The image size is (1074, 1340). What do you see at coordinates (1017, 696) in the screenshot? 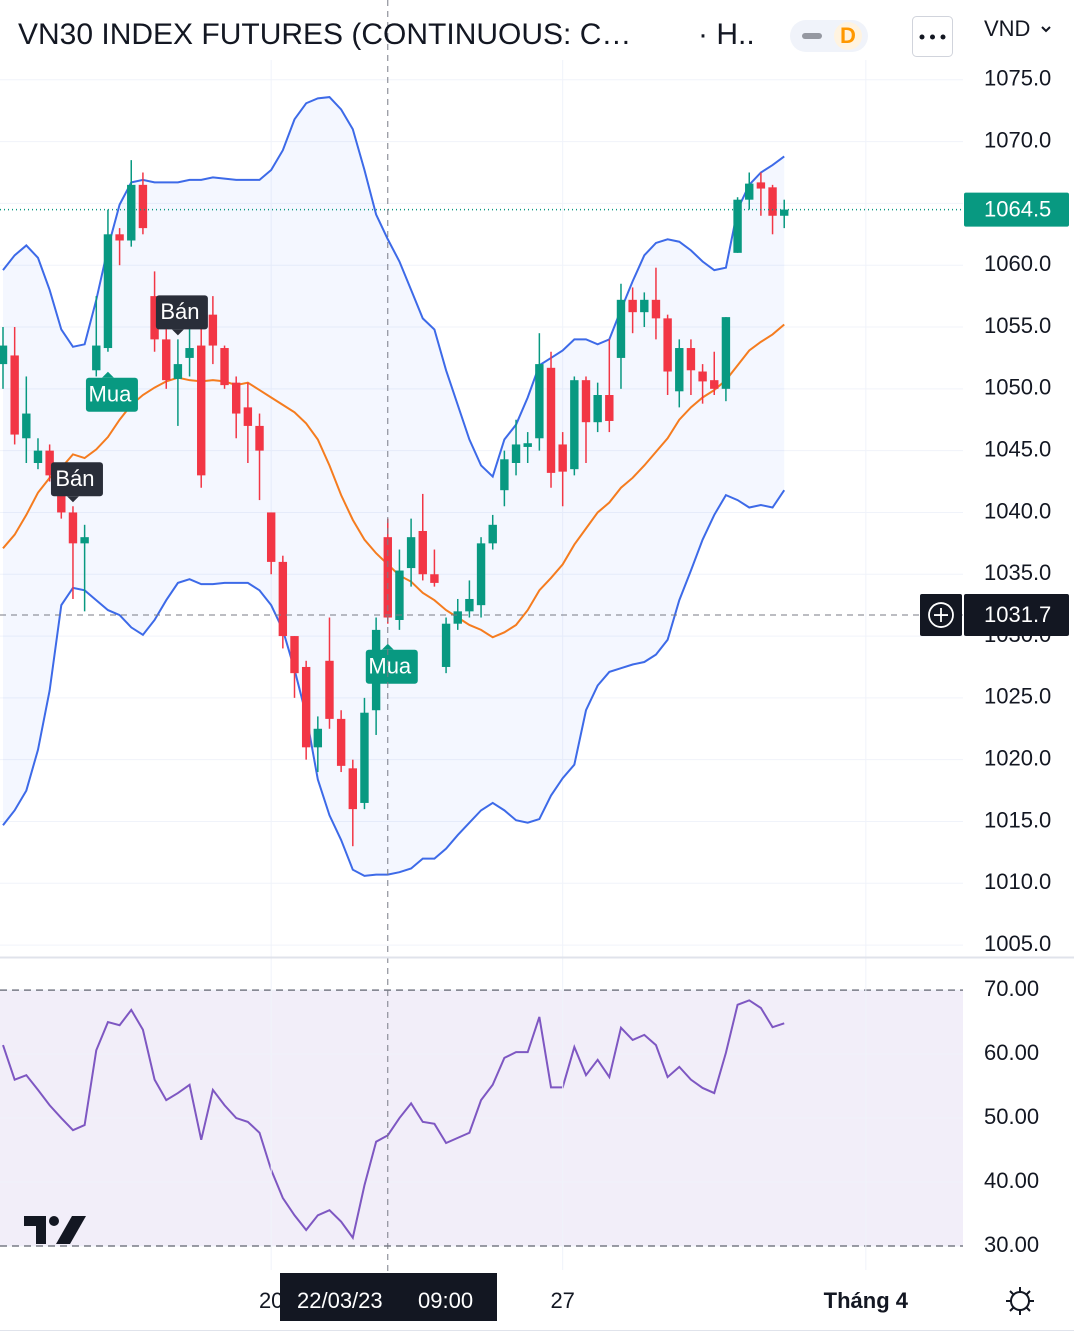
I see `y-tick-label: 1025.0` at bounding box center [1017, 696].